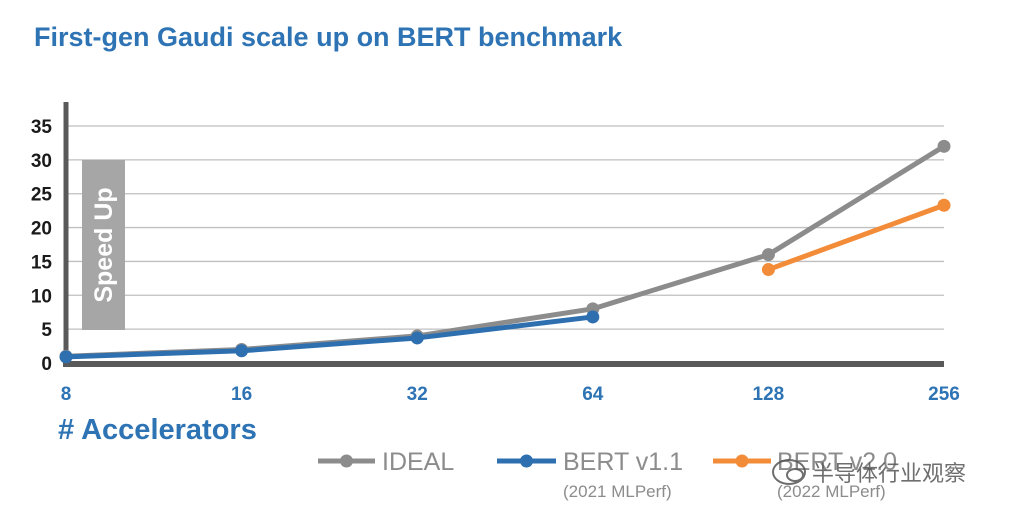 This screenshot has width=1024, height=518. Describe the element at coordinates (831, 491) in the screenshot. I see `legend-note-bert-v2-0: (2022 MLPerf)` at that location.